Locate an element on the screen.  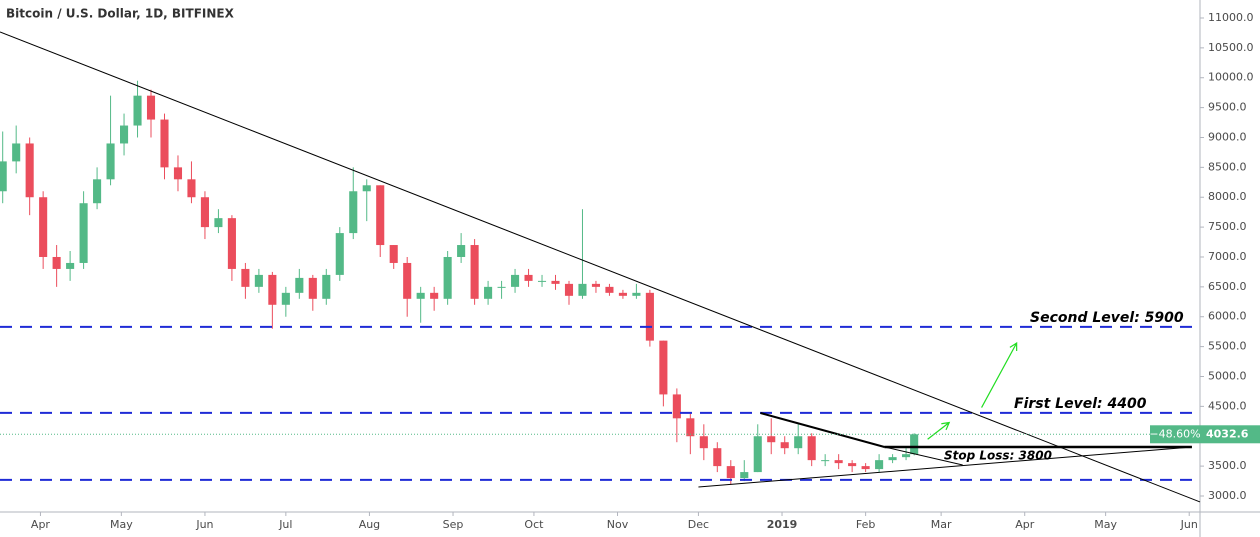
annotation: Second Level: 5900 is located at coordinates (1107, 318).